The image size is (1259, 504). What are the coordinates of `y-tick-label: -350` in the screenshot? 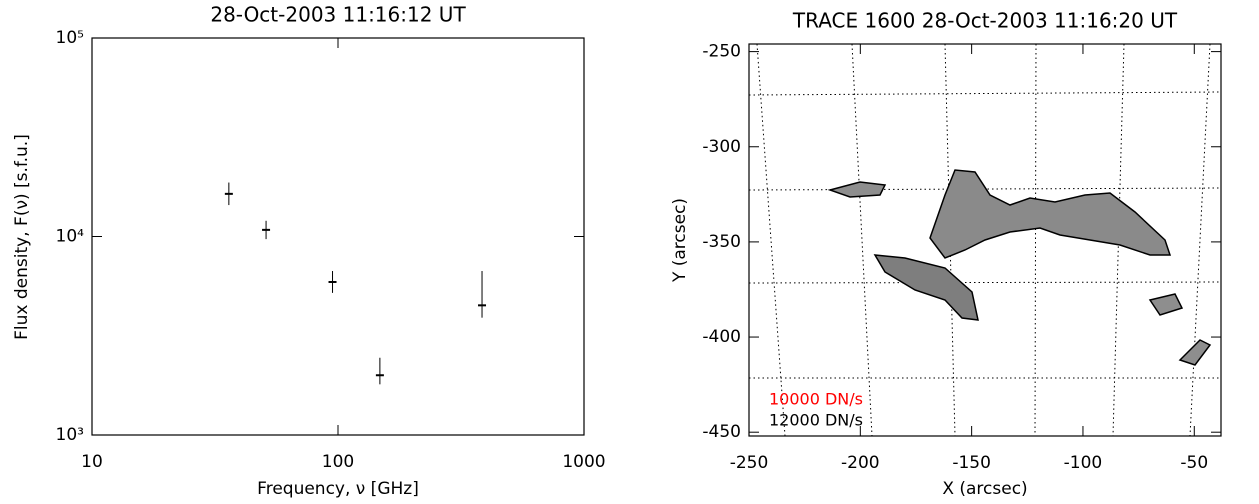 It's located at (721, 242).